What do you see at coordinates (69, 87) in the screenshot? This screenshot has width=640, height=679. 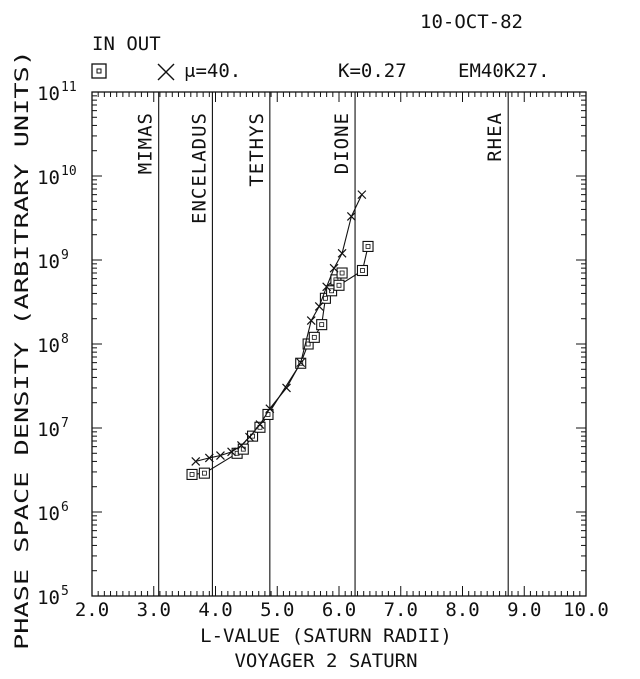 I see `y-tick-exponent: 11` at bounding box center [69, 87].